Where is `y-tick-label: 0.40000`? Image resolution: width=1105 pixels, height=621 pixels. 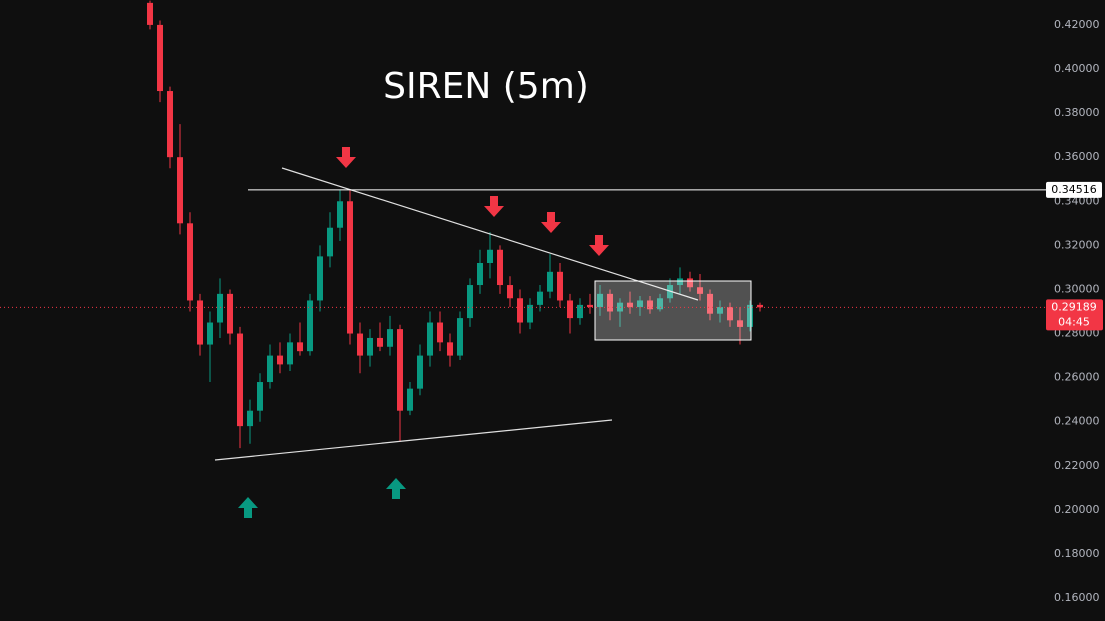
y-tick-label: 0.40000 is located at coordinates (1077, 68).